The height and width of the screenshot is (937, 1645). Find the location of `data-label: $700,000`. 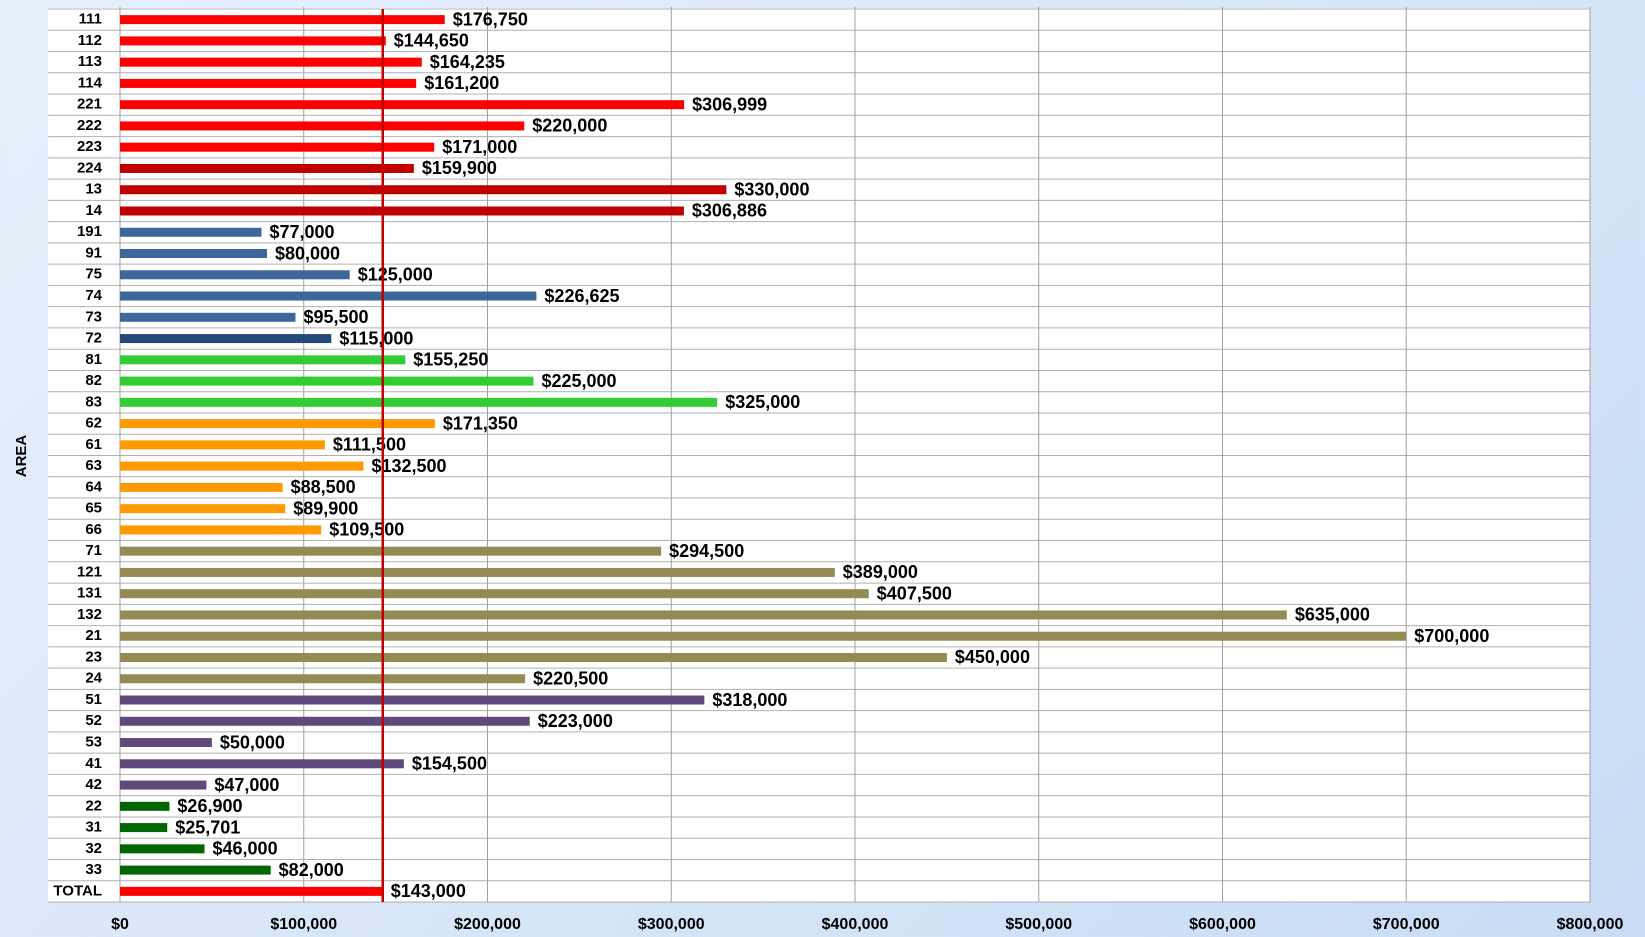

data-label: $700,000 is located at coordinates (1451, 636).